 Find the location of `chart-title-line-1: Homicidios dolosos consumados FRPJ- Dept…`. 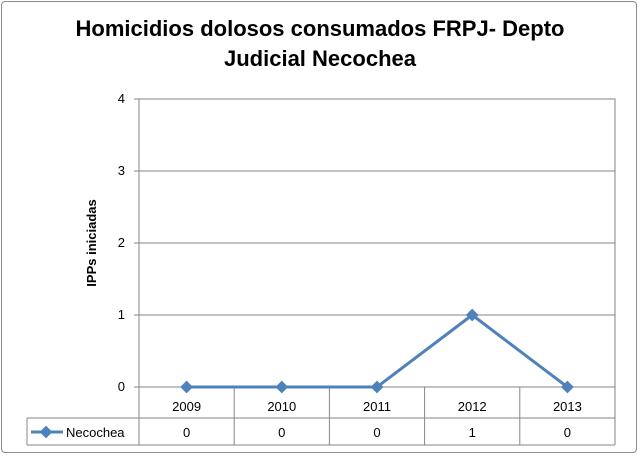

chart-title-line-1: Homicidios dolosos consumados FRPJ- Dept… is located at coordinates (320, 28).